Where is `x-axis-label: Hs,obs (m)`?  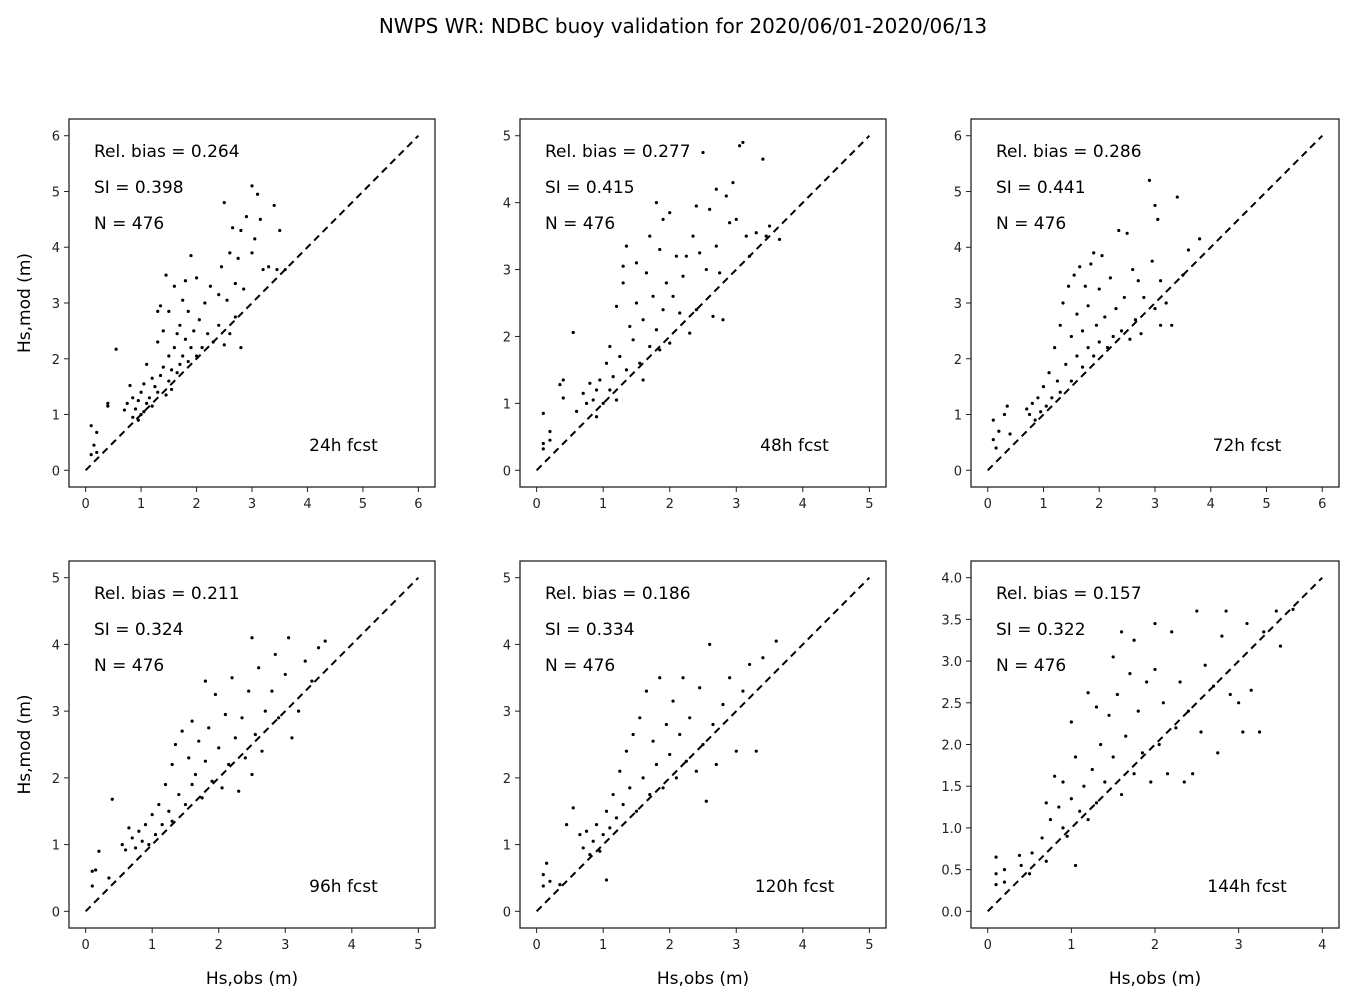
x-axis-label: Hs,obs (m) is located at coordinates (1155, 979).